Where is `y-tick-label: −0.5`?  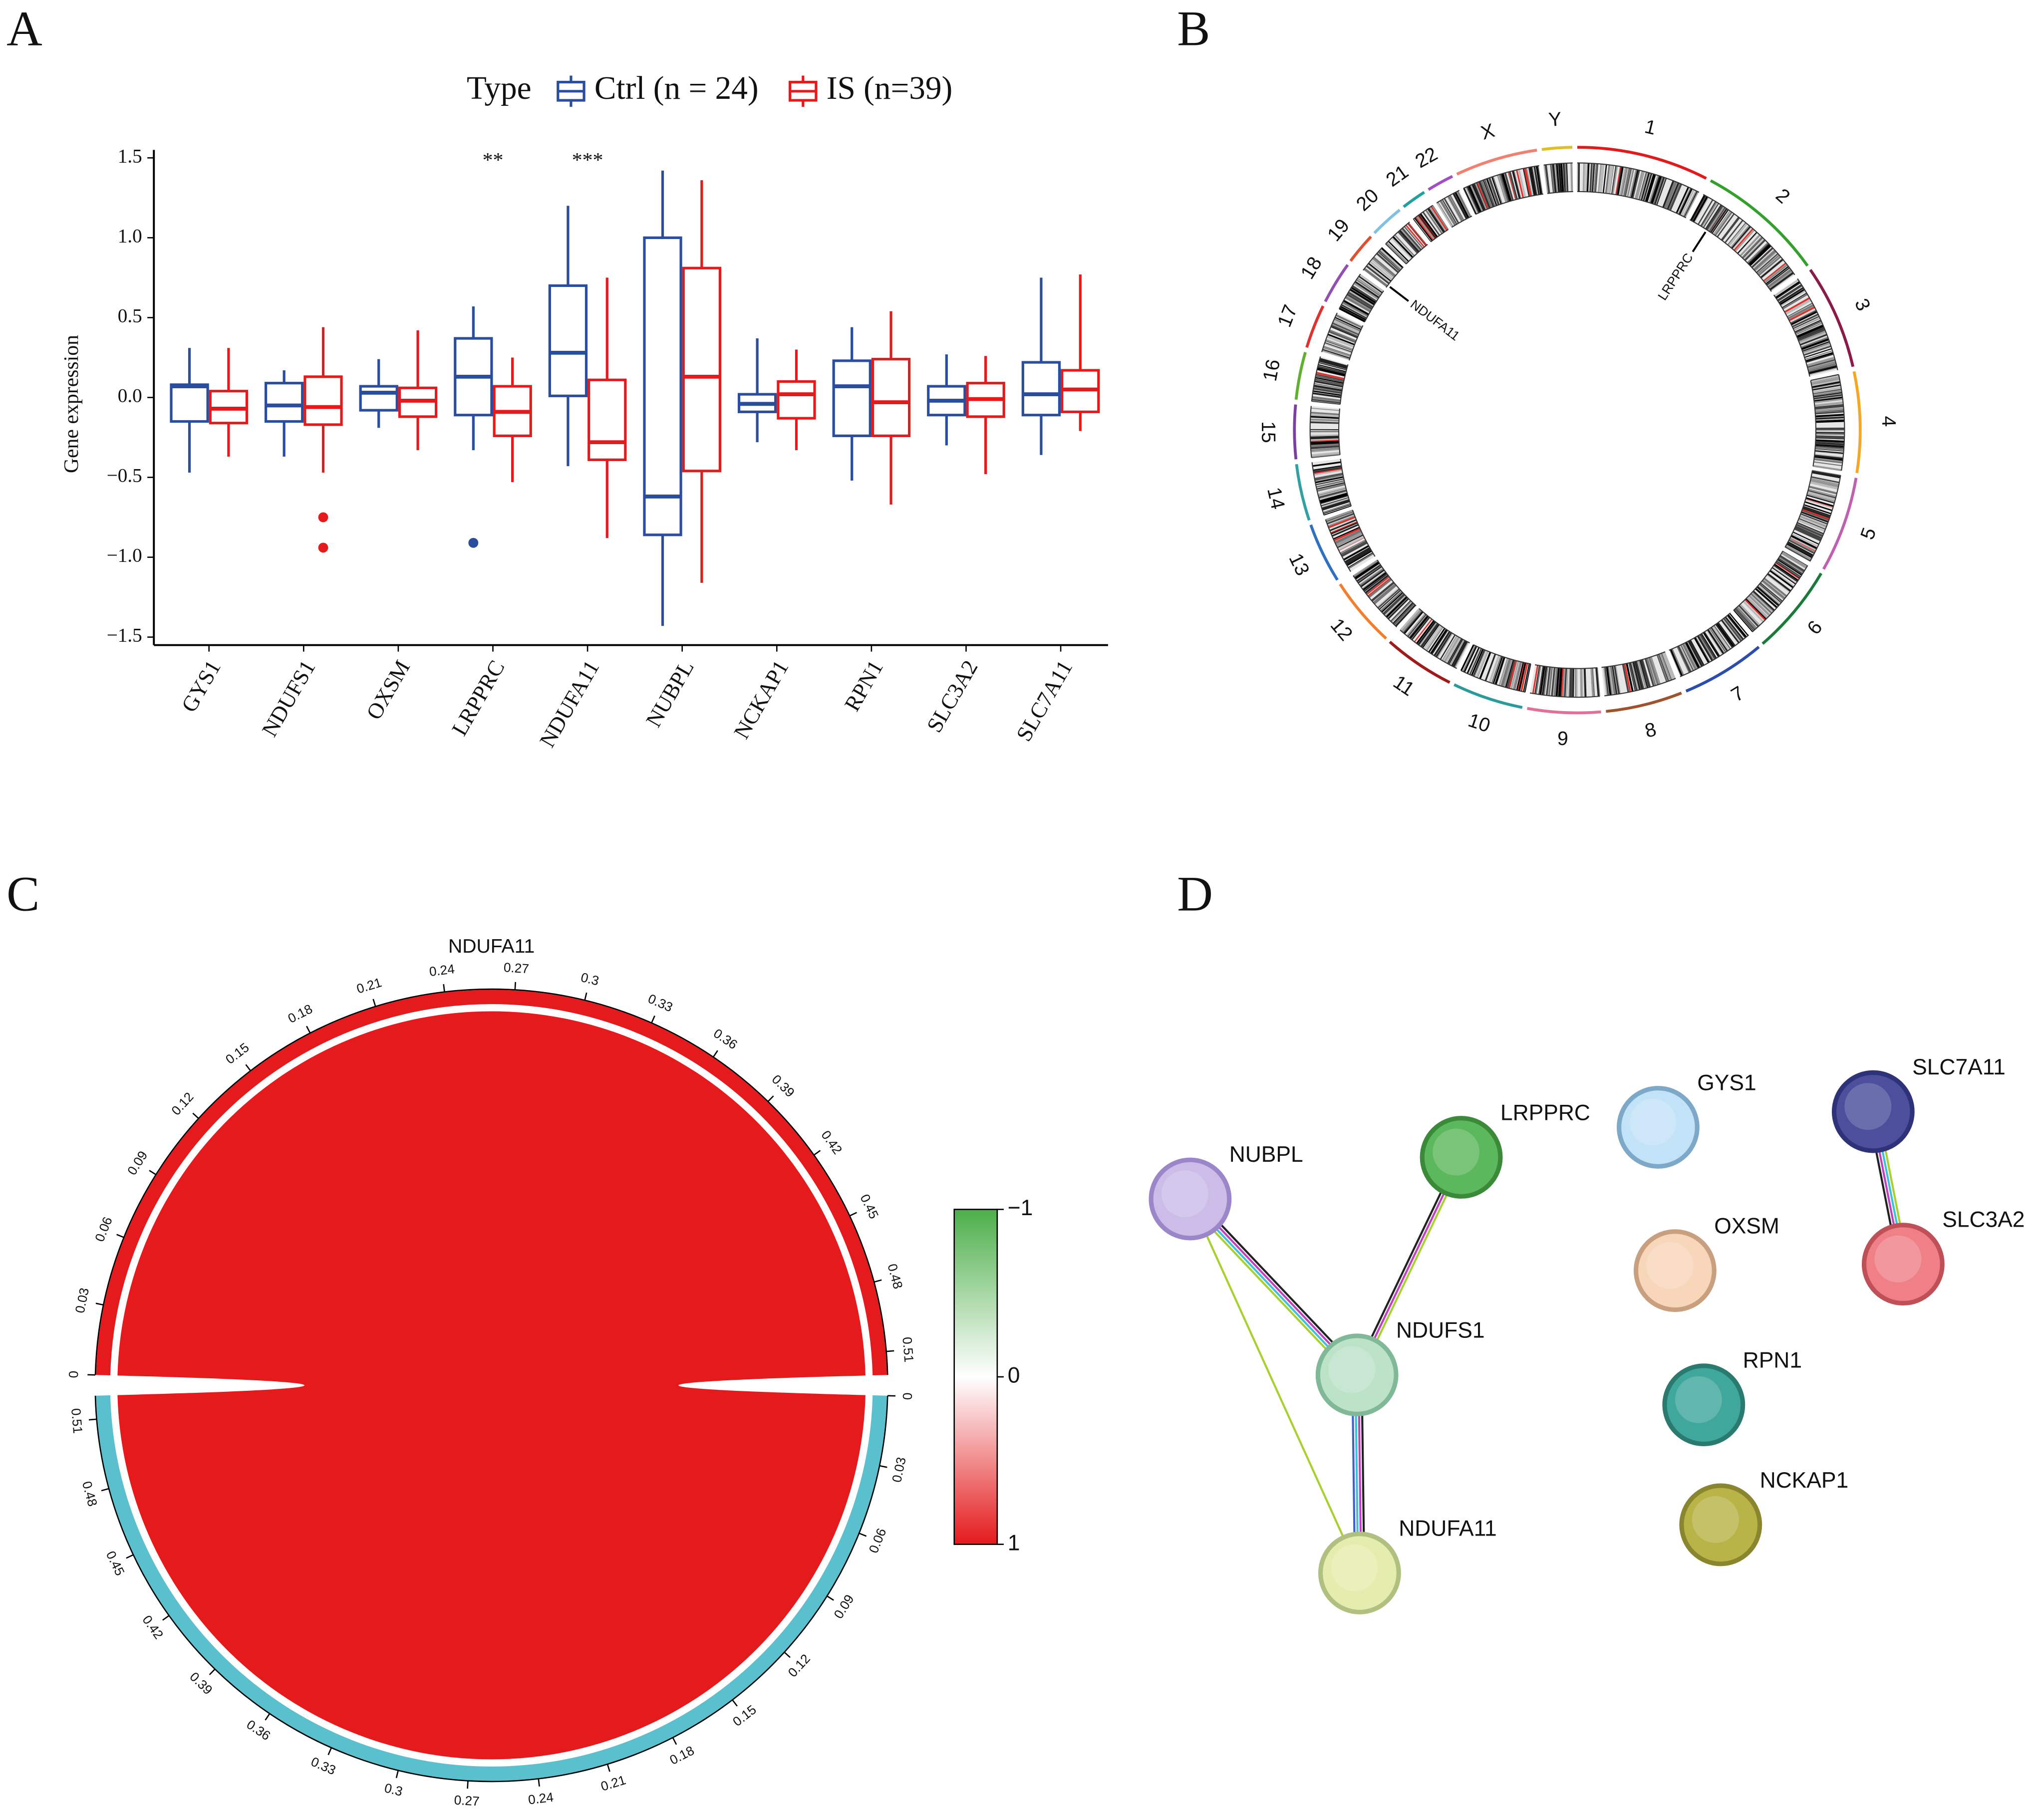
y-tick-label: −0.5 is located at coordinates (124, 476).